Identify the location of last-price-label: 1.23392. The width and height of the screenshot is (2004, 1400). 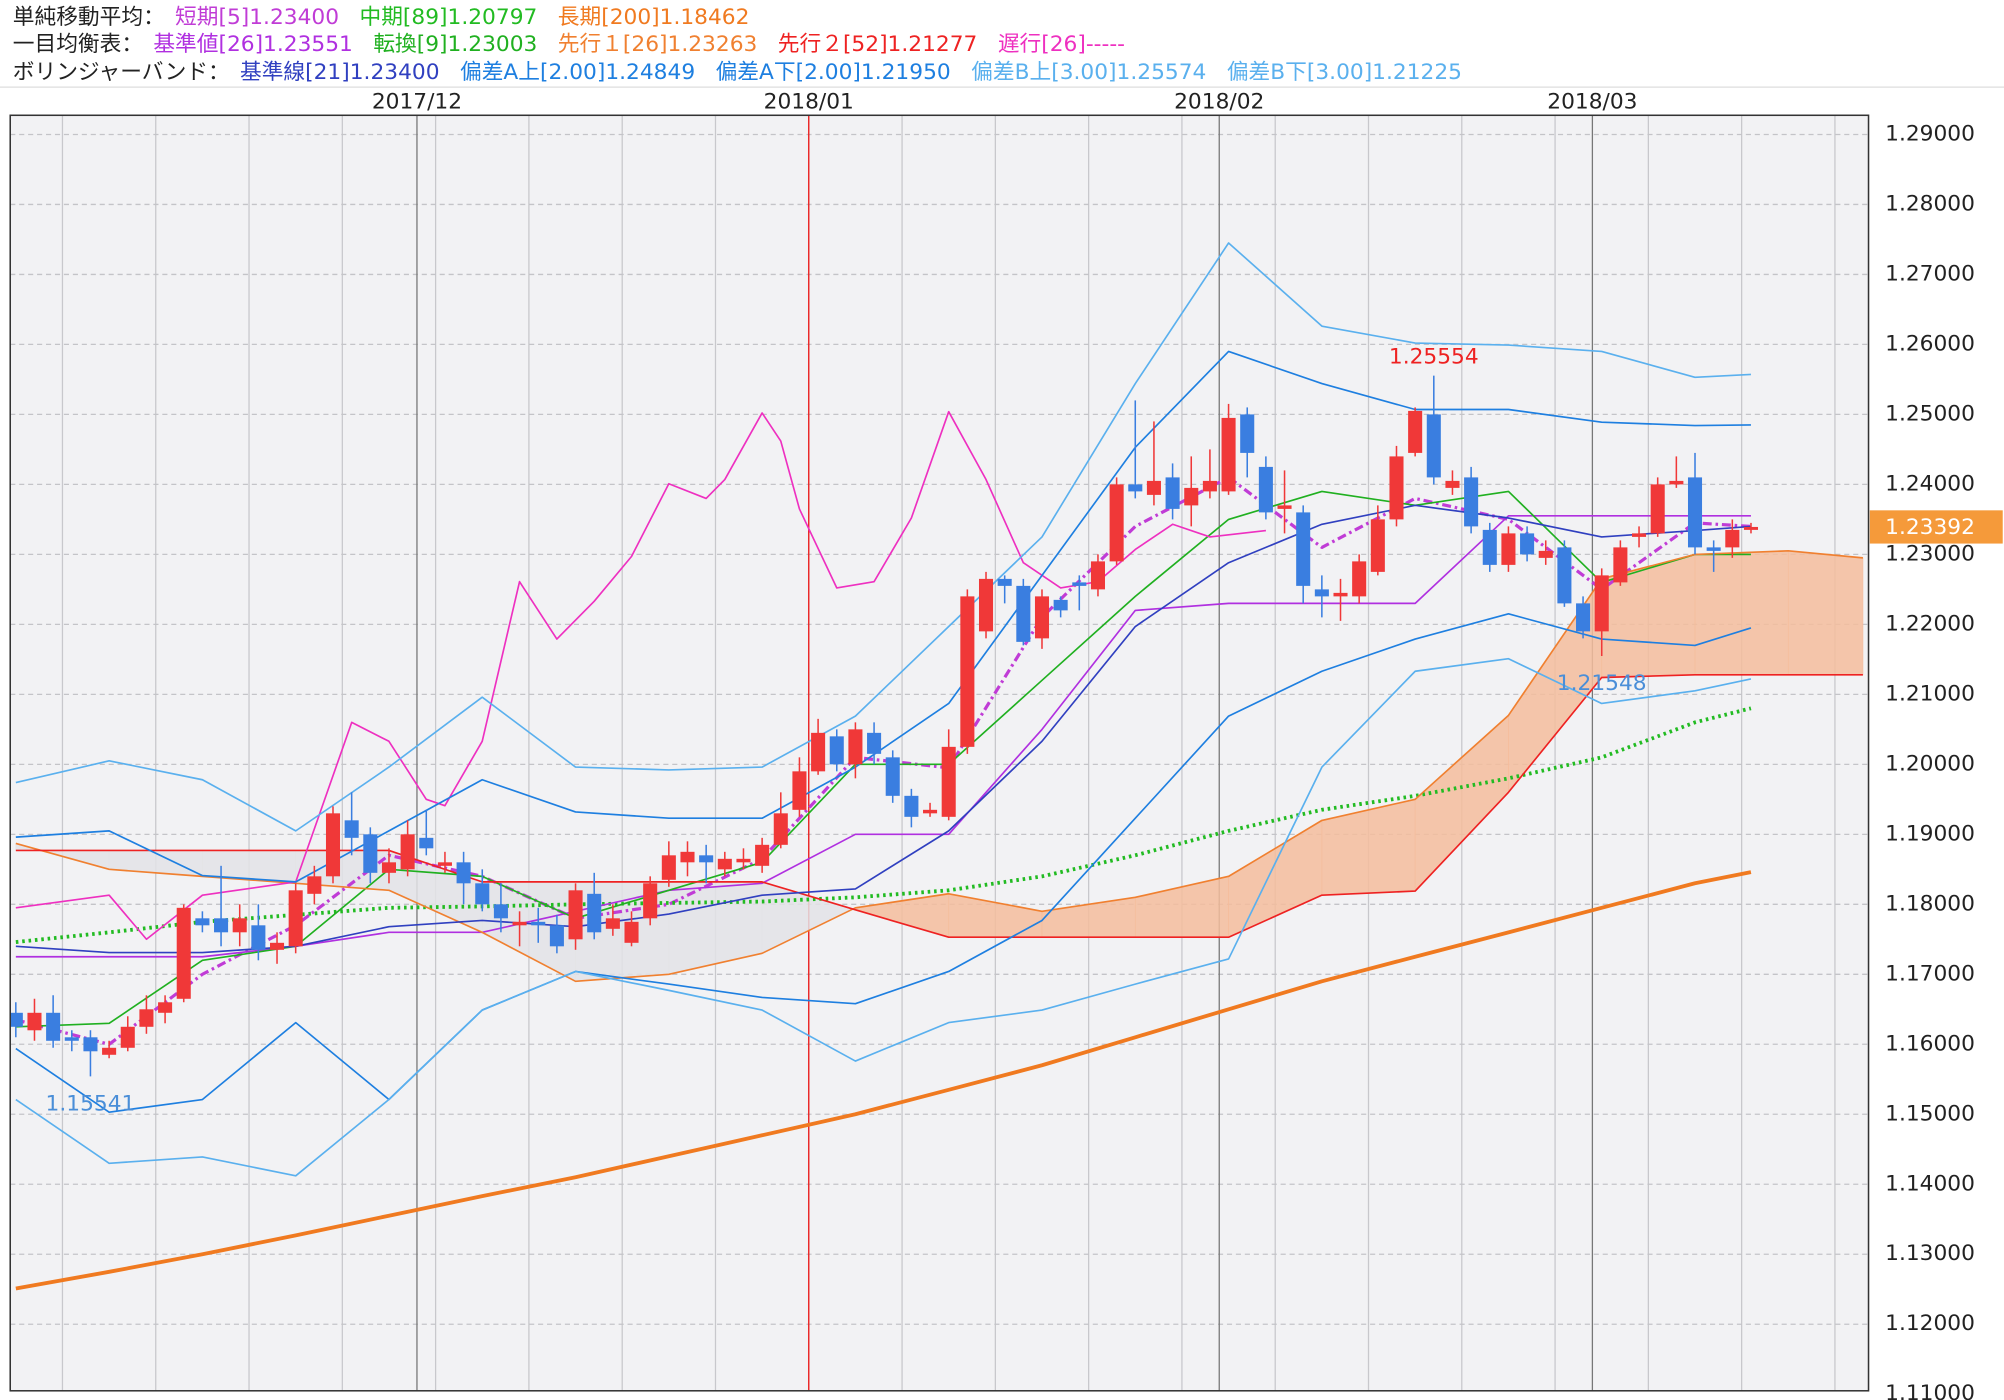
(1930, 527).